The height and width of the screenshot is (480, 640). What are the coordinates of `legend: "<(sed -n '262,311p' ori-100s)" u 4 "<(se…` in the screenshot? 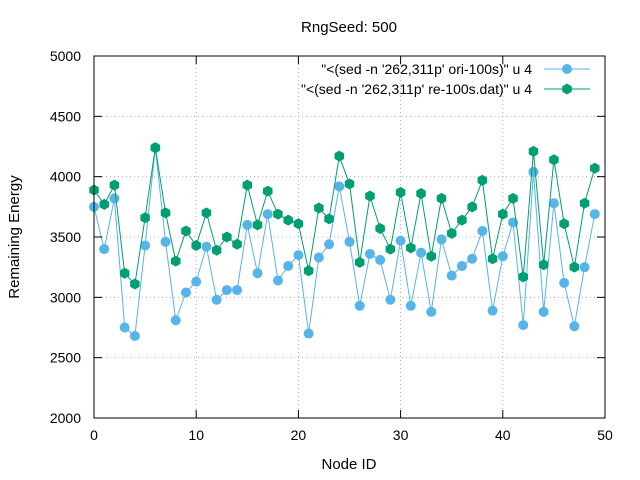 It's located at (445, 79).